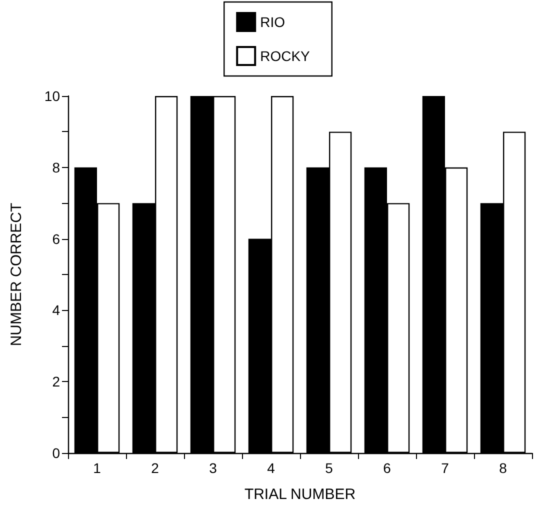  Describe the element at coordinates (503, 468) in the screenshot. I see `x-tick-label: 8` at that location.